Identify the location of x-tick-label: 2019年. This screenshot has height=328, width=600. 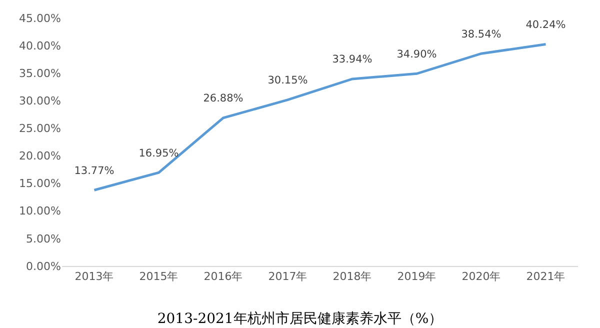
(416, 277).